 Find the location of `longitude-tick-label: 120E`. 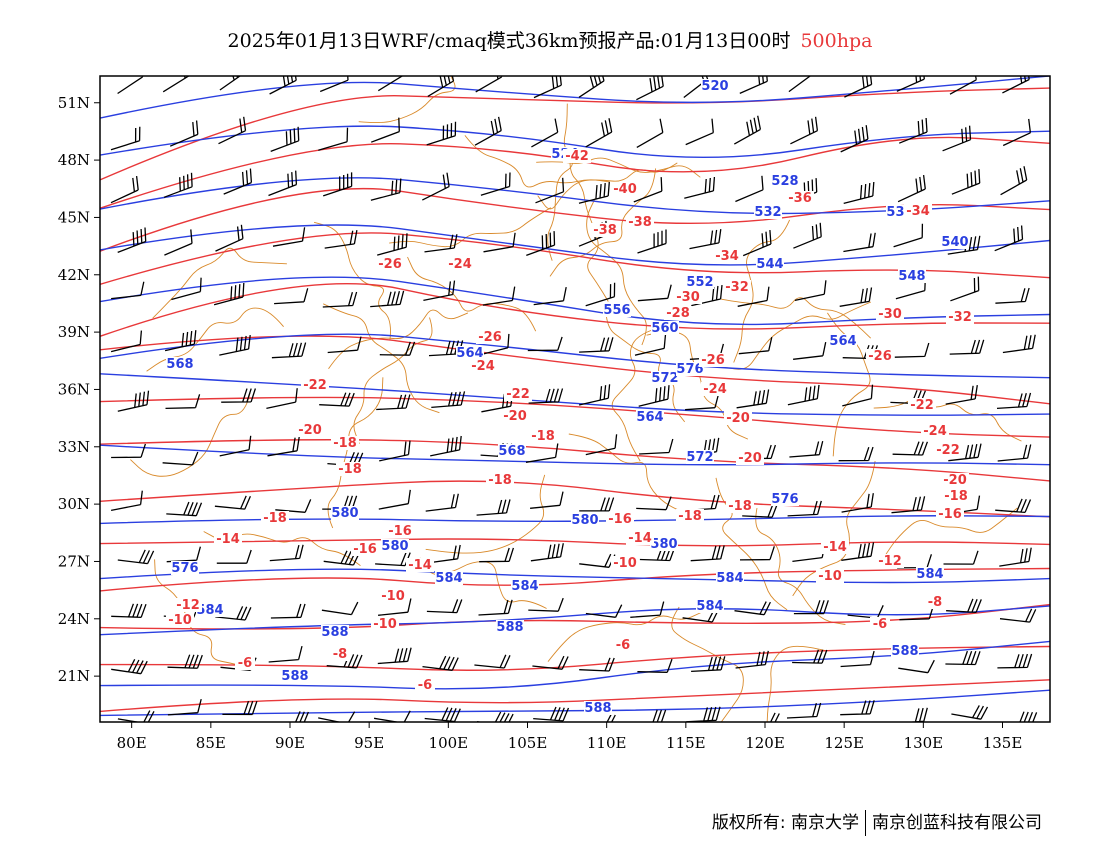

longitude-tick-label: 120E is located at coordinates (765, 743).